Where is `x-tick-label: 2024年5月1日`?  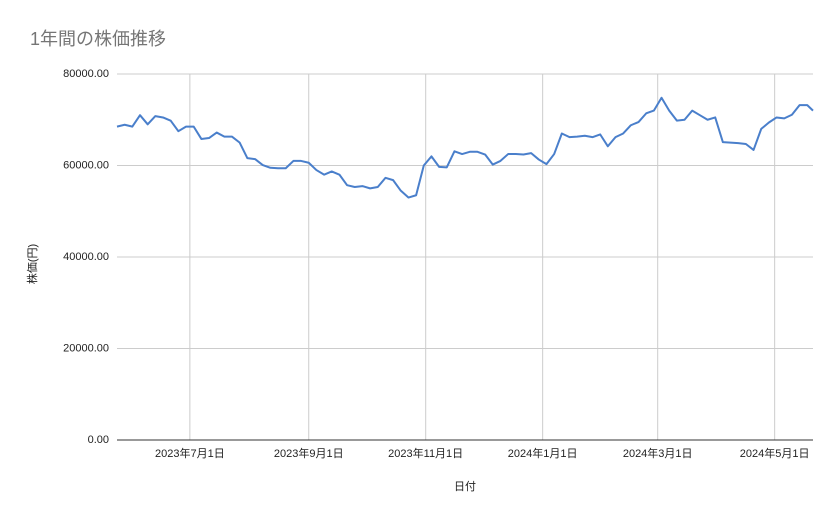 x-tick-label: 2024年5月1日 is located at coordinates (775, 453).